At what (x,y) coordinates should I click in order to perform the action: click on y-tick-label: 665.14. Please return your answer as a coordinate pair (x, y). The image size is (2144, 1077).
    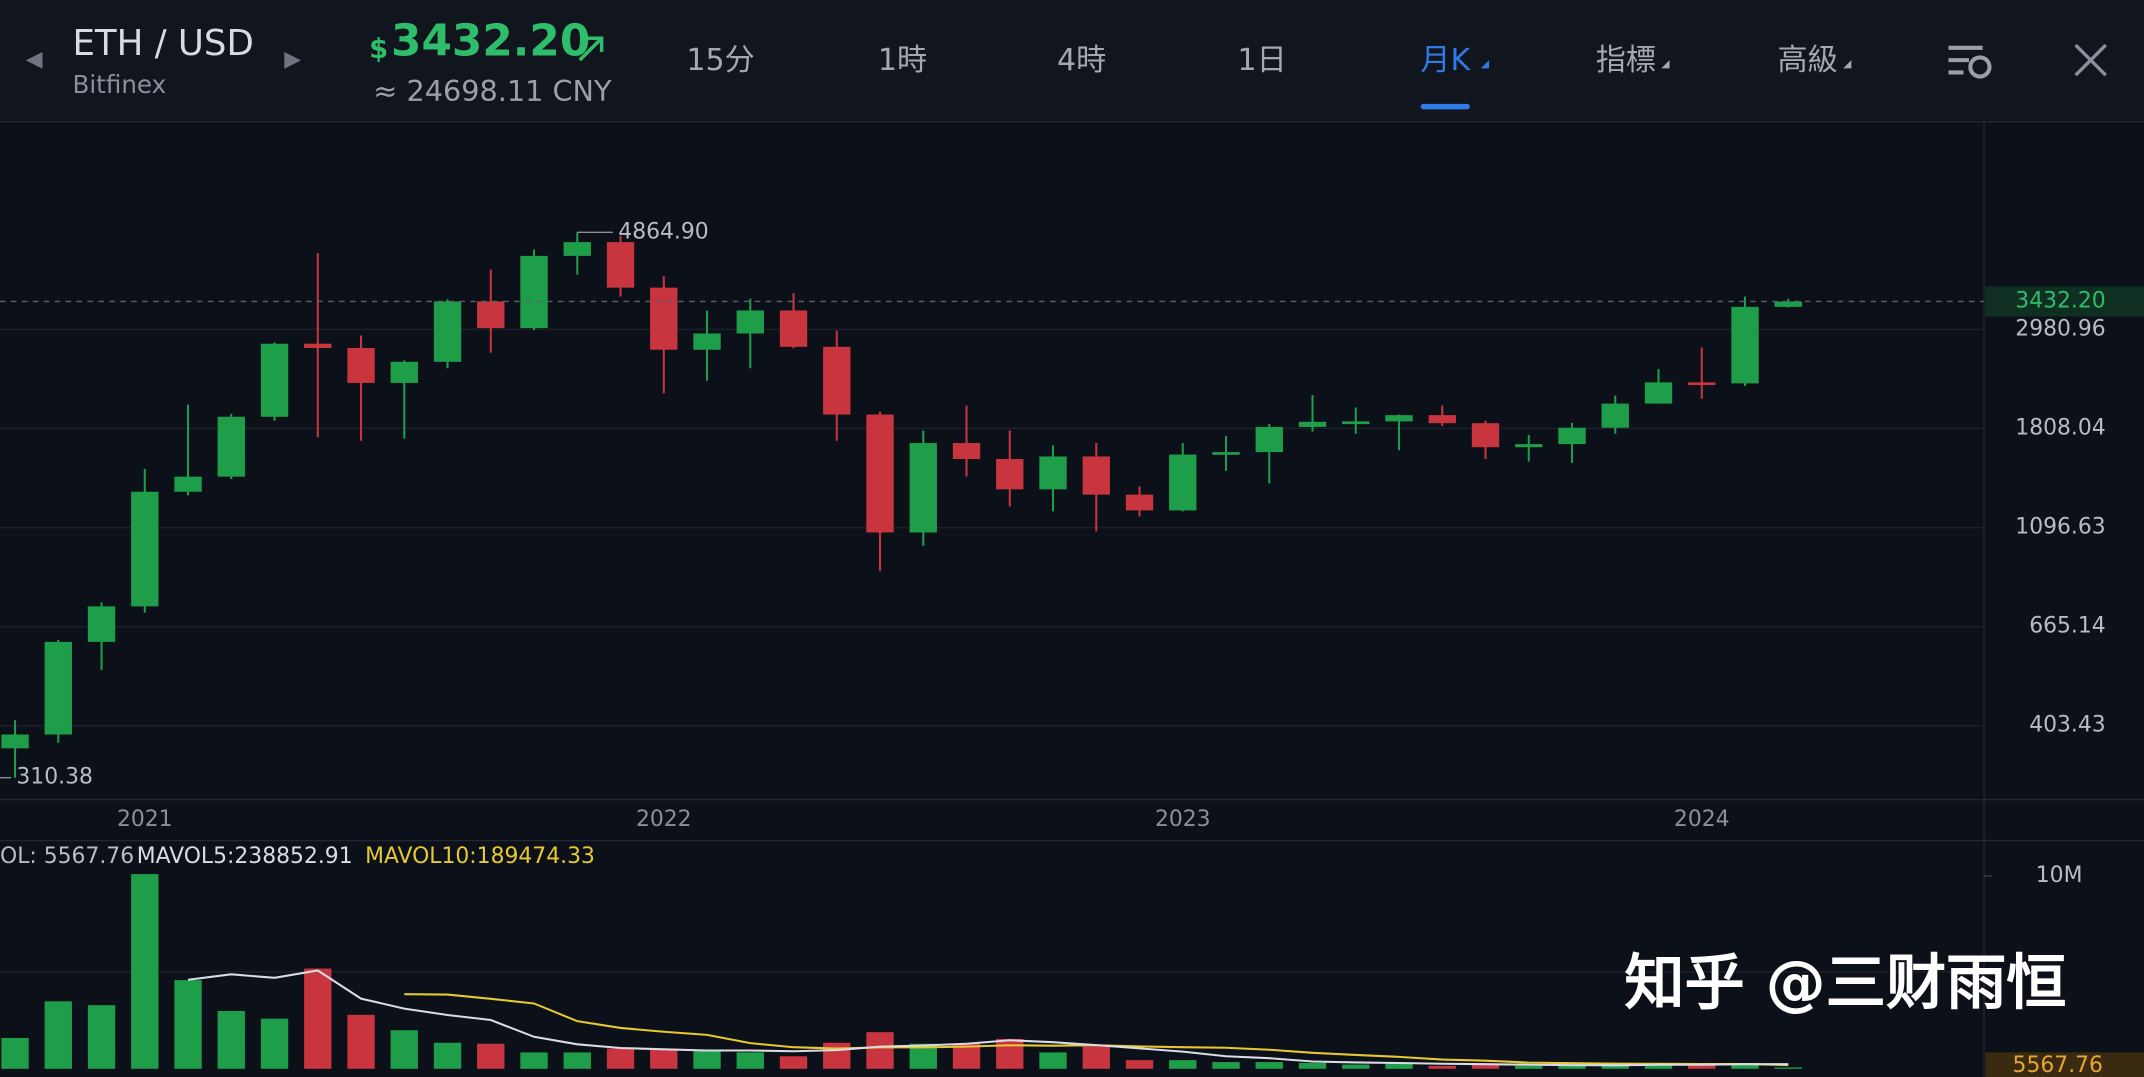
    Looking at the image, I should click on (2067, 626).